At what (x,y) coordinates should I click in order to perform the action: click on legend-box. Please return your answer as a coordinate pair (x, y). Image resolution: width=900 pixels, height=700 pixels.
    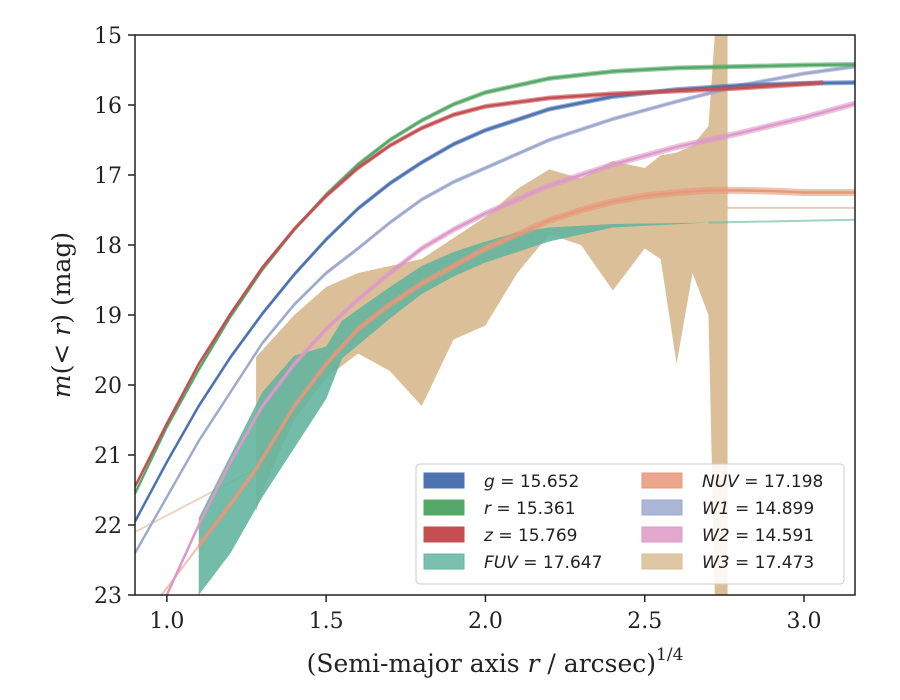
    Looking at the image, I should click on (630, 524).